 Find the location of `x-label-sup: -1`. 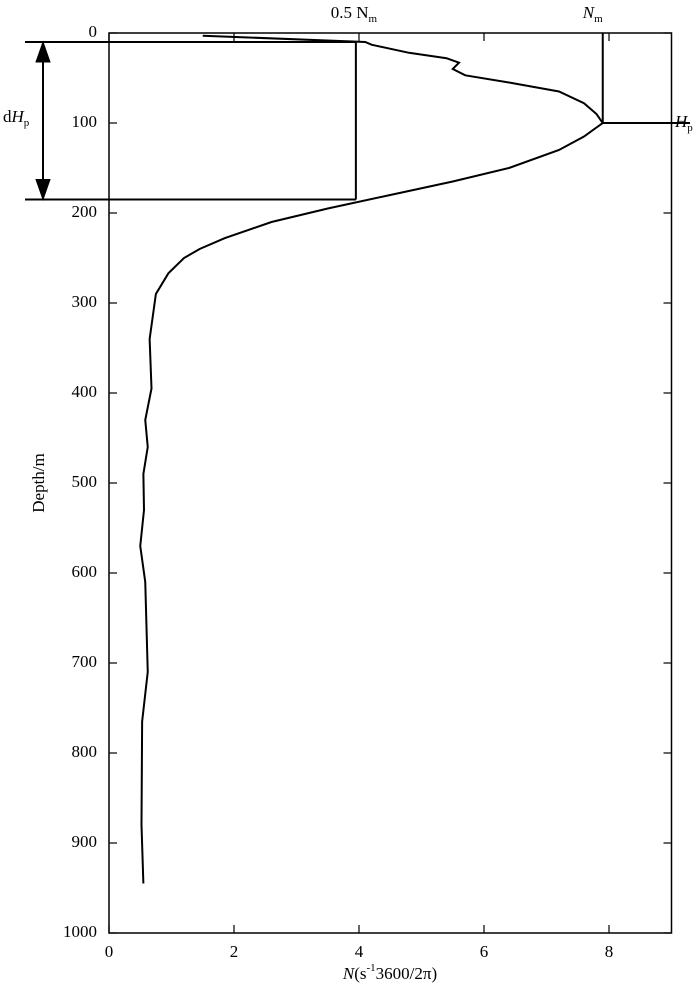

x-label-sup: -1 is located at coordinates (370, 968).